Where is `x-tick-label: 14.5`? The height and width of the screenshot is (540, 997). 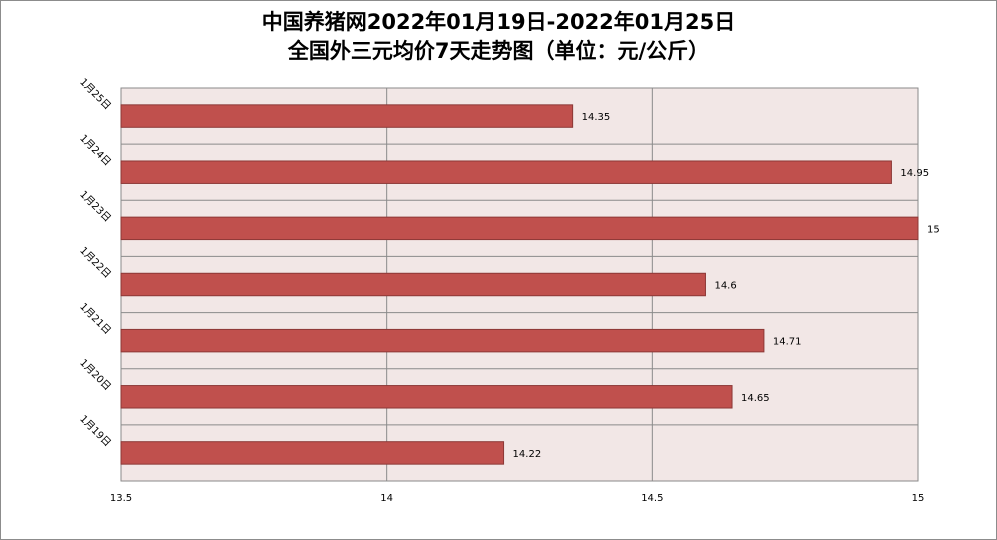
x-tick-label: 14.5 is located at coordinates (652, 498).